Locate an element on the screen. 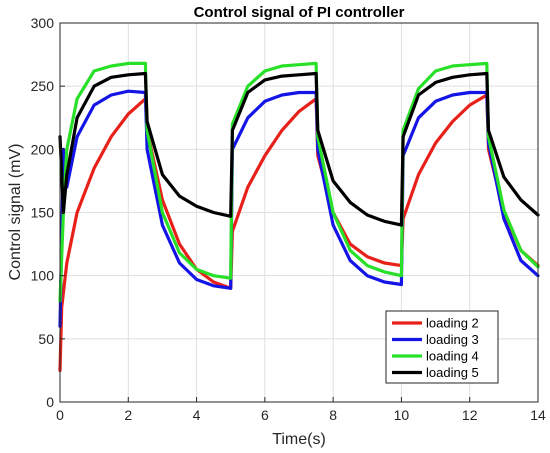 Image resolution: width=550 pixels, height=453 pixels. x-tick-label: 4 is located at coordinates (197, 415).